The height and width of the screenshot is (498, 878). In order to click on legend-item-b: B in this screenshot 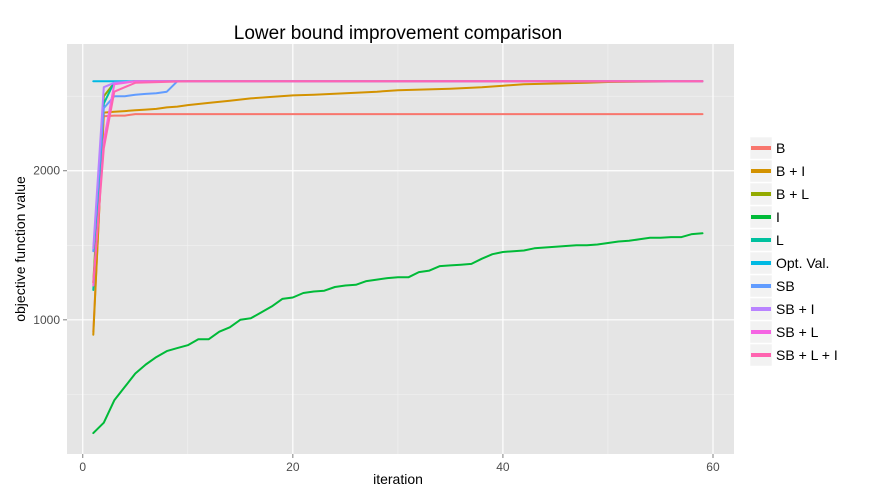, I will do `click(767, 148)`.